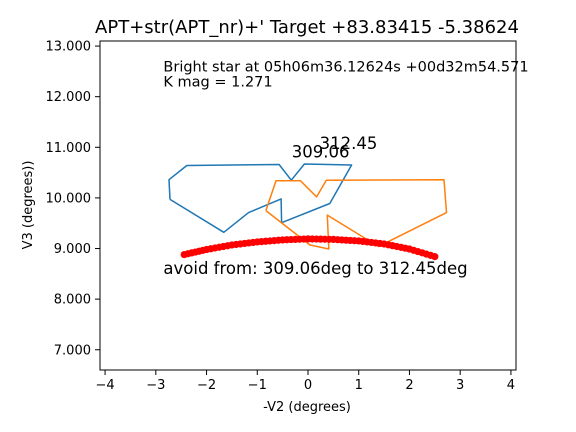 The width and height of the screenshot is (576, 432). I want to click on x-tick-label: −1, so click(257, 385).